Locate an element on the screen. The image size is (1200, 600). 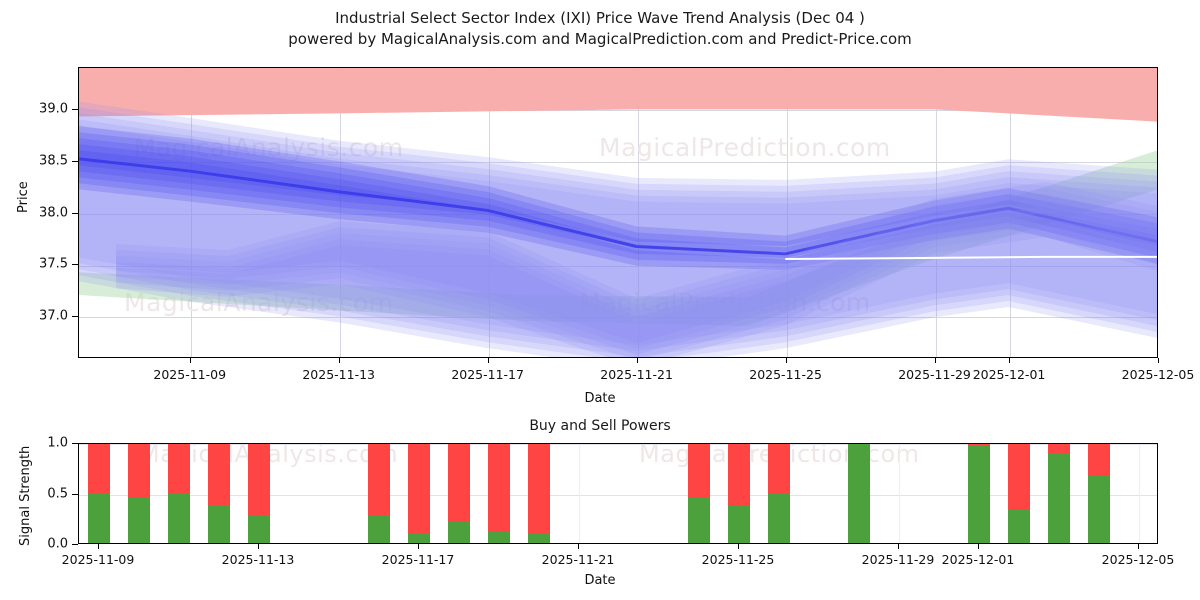
signal-y-tick-label: 0.0 is located at coordinates (57, 544).